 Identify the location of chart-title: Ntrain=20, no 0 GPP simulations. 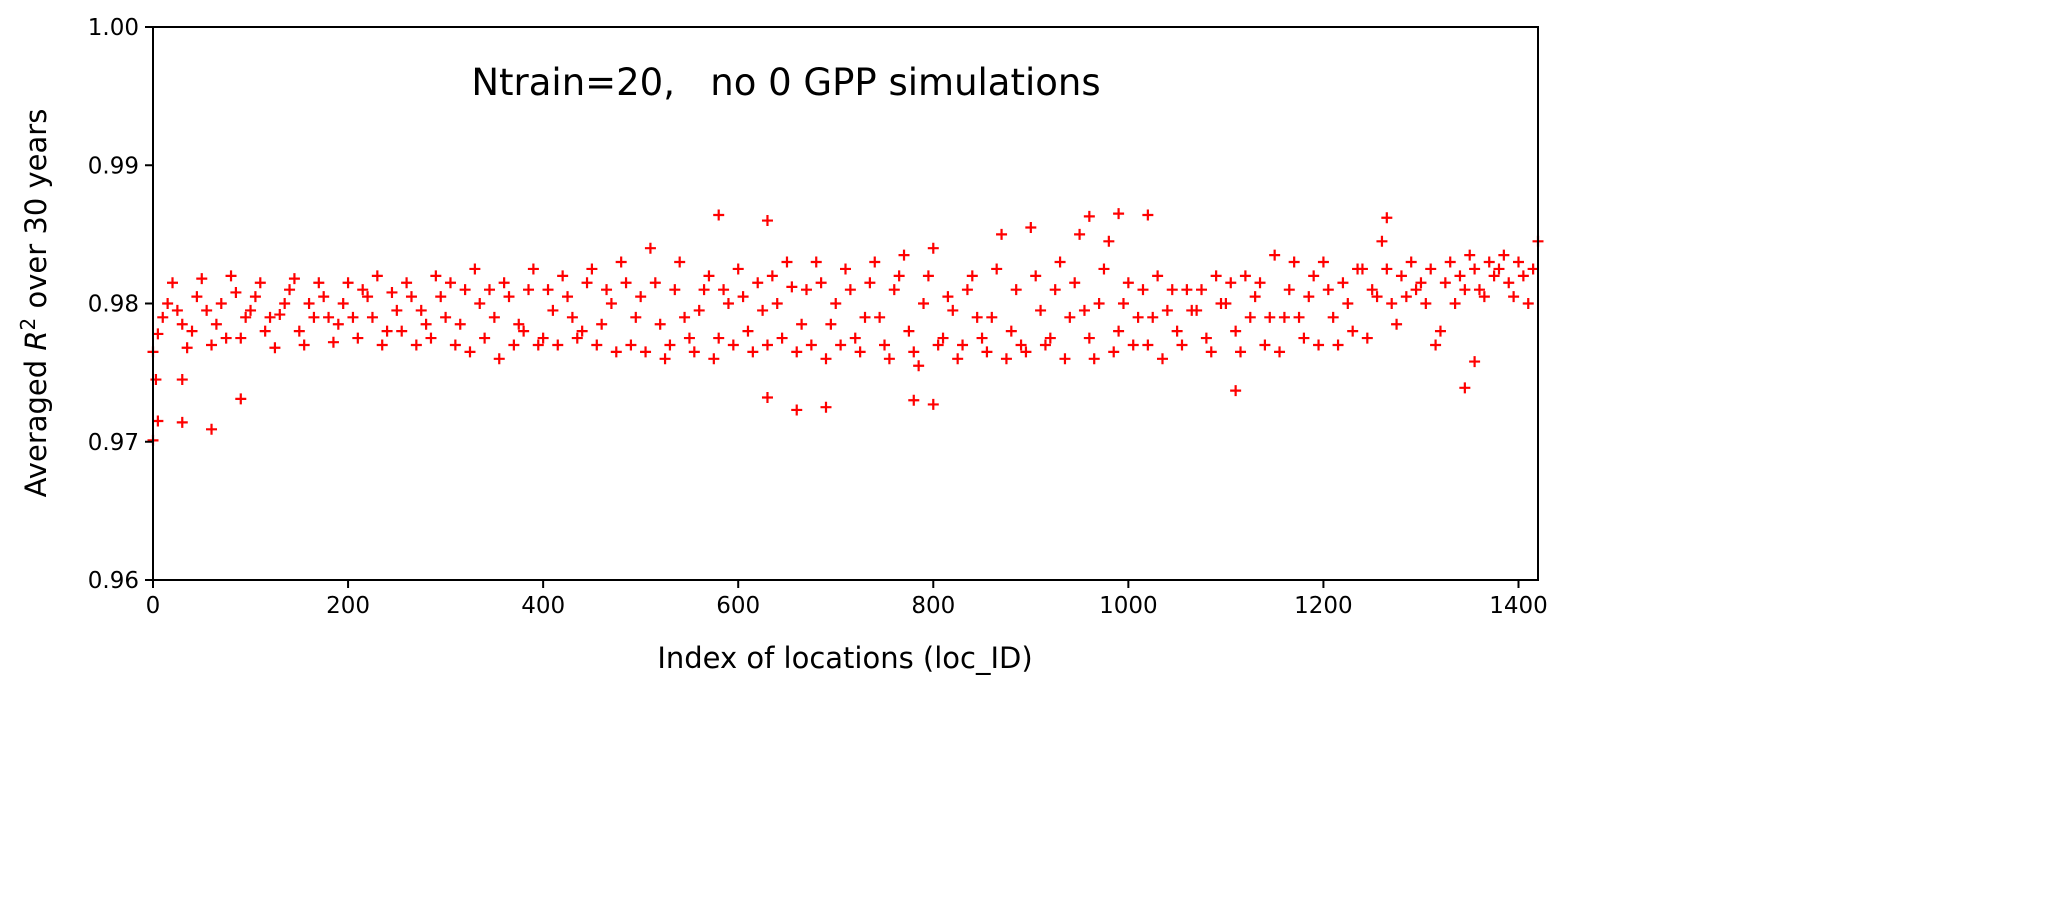
(785, 82).